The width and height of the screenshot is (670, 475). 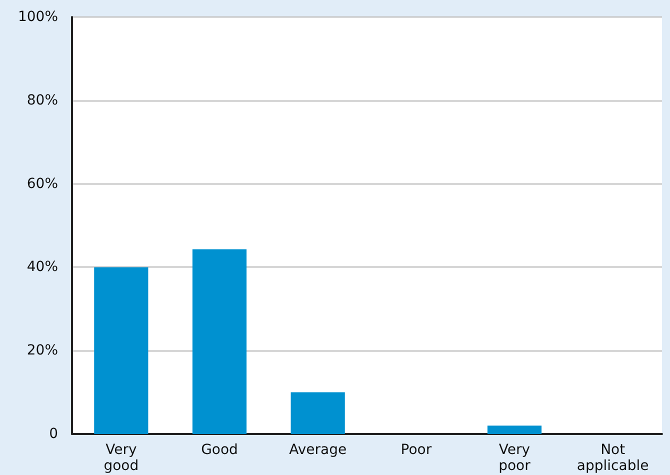 What do you see at coordinates (53, 434) in the screenshot?
I see `y-tick-label: 0` at bounding box center [53, 434].